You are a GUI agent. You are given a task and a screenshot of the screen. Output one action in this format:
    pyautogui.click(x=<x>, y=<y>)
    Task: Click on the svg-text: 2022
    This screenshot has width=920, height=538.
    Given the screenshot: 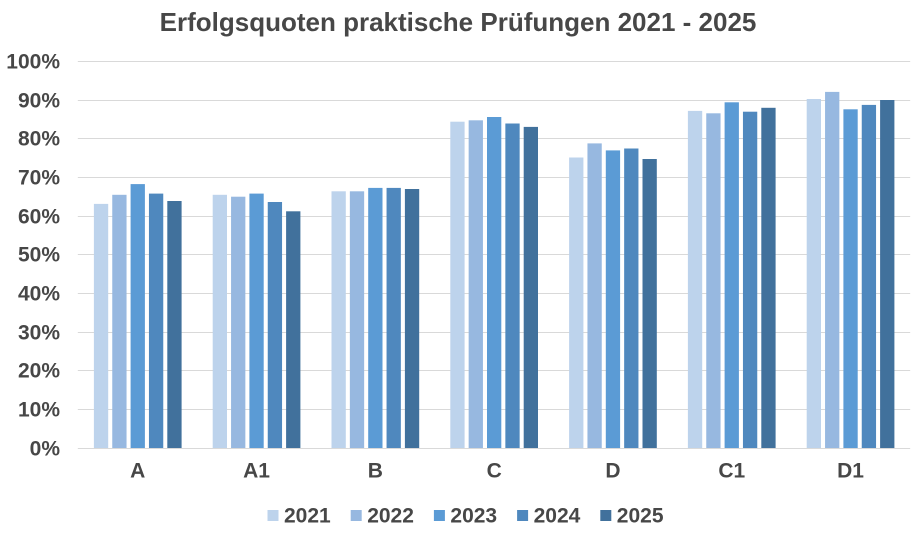 What is the action you would take?
    pyautogui.click(x=390, y=516)
    